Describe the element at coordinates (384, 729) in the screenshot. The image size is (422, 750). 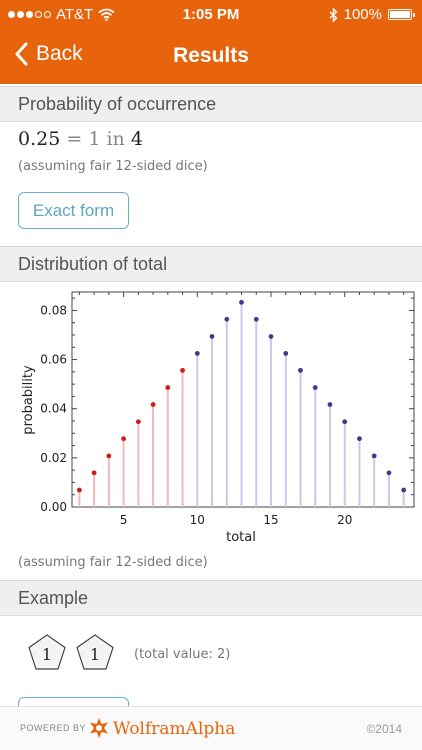
I see `copyright: ©2014` at that location.